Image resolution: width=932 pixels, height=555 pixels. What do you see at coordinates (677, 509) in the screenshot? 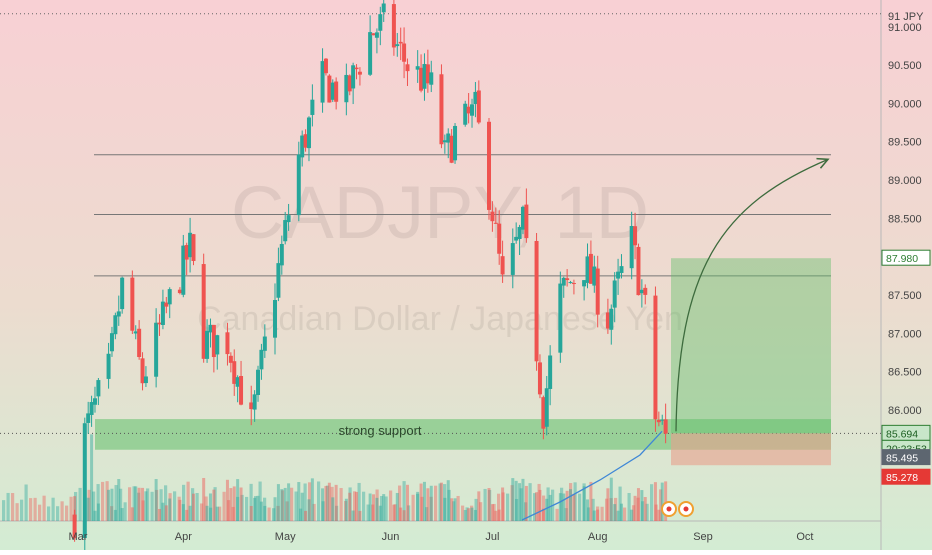
I see `event-icons` at bounding box center [677, 509].